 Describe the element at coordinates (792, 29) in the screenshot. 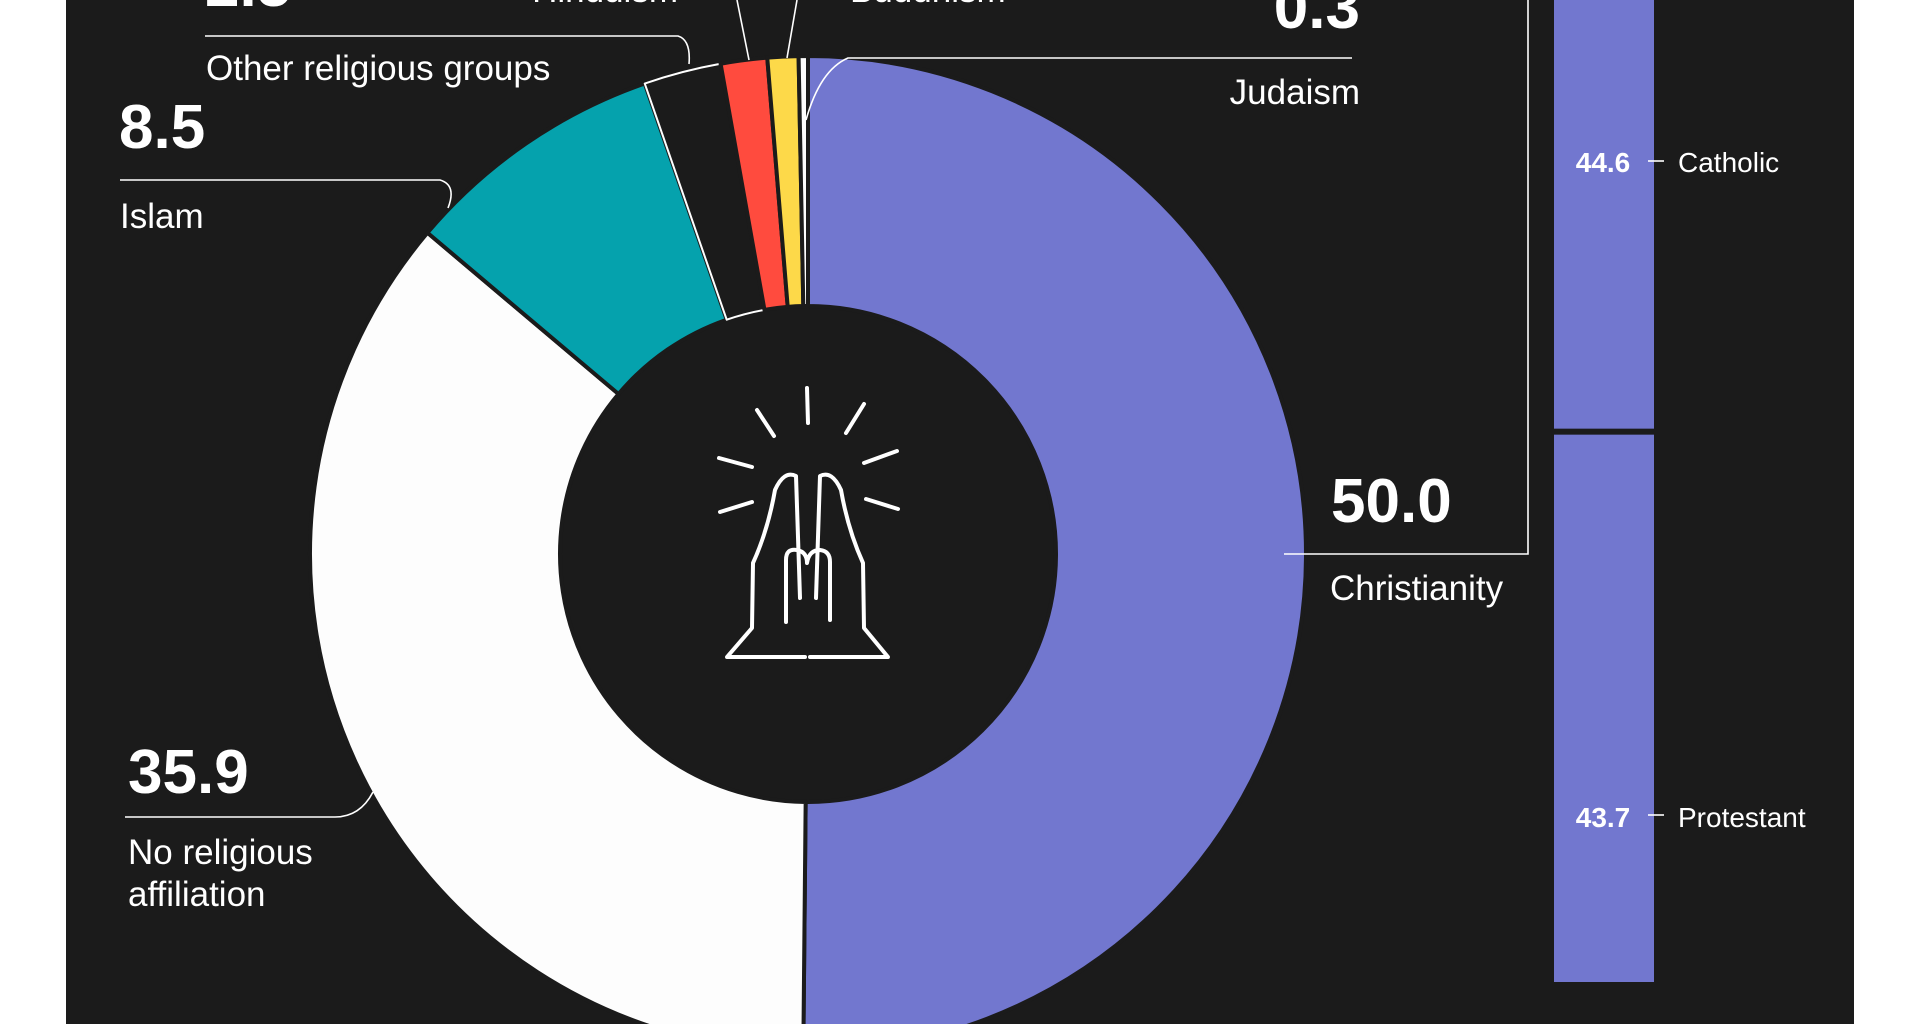

I see `leader-line-buddhism` at that location.